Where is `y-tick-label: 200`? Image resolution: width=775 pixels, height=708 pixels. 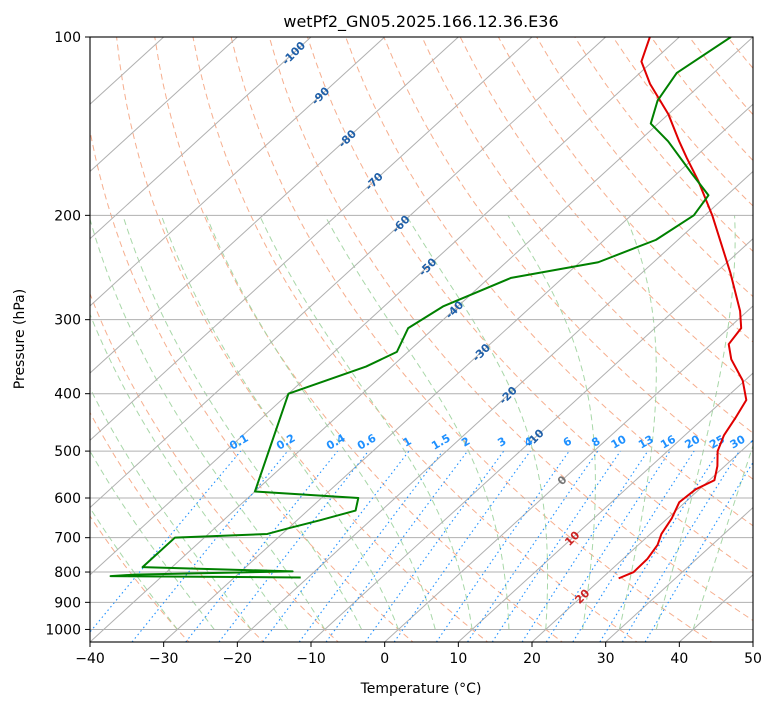
y-tick-label: 200 is located at coordinates (67, 216).